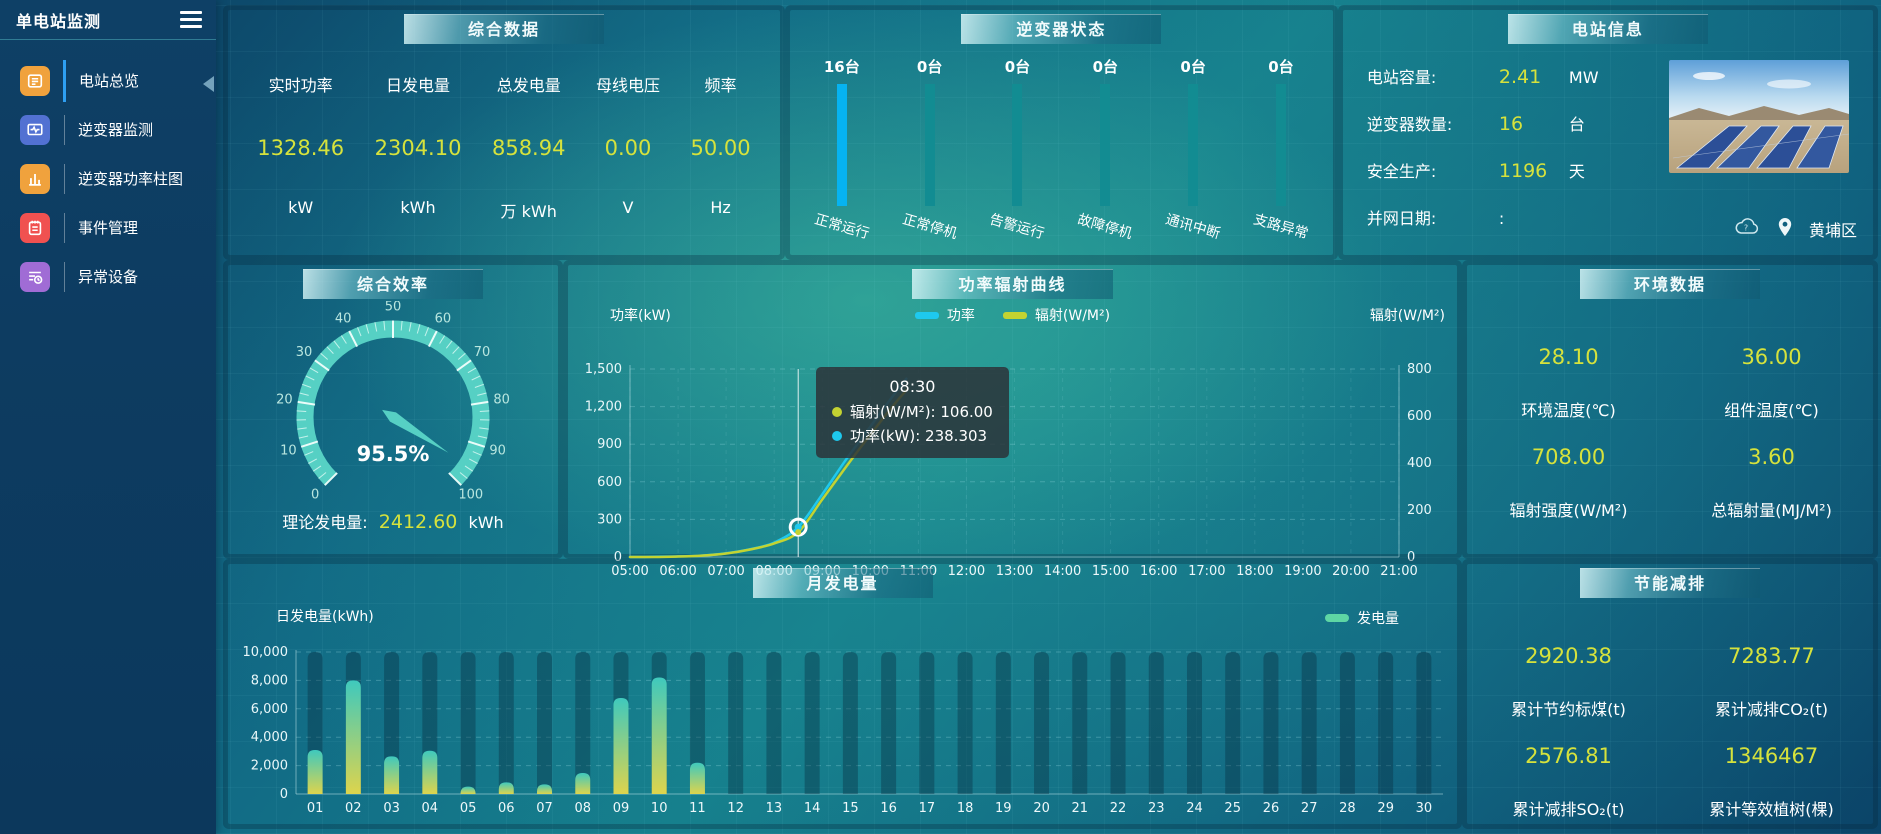 The image size is (1881, 834). What do you see at coordinates (1193, 149) in the screenshot?
I see `inverter-status-comm-lost: 0台 通讯中断` at bounding box center [1193, 149].